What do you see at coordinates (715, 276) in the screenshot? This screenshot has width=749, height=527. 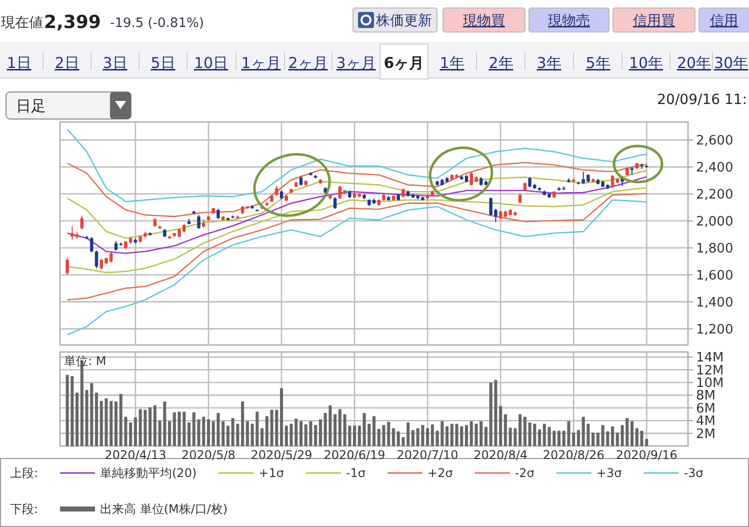 I see `y-tick-label: 1,600` at bounding box center [715, 276].